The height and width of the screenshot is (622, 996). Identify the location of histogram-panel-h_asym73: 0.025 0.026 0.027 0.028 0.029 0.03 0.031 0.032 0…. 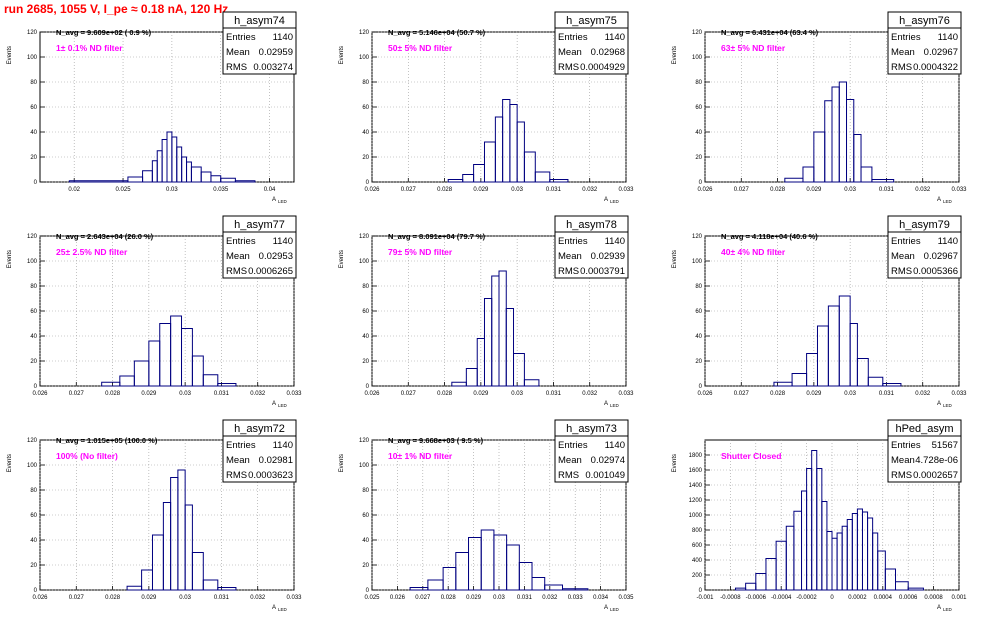
(486, 515).